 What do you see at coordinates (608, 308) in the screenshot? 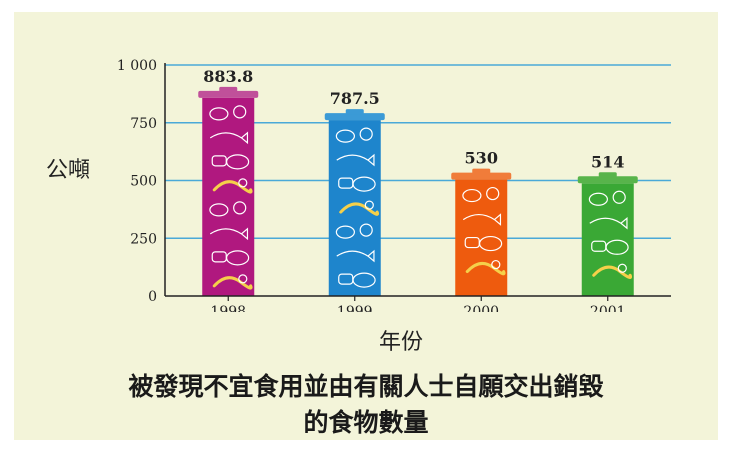
I see `x-tick-label: 2001` at bounding box center [608, 308].